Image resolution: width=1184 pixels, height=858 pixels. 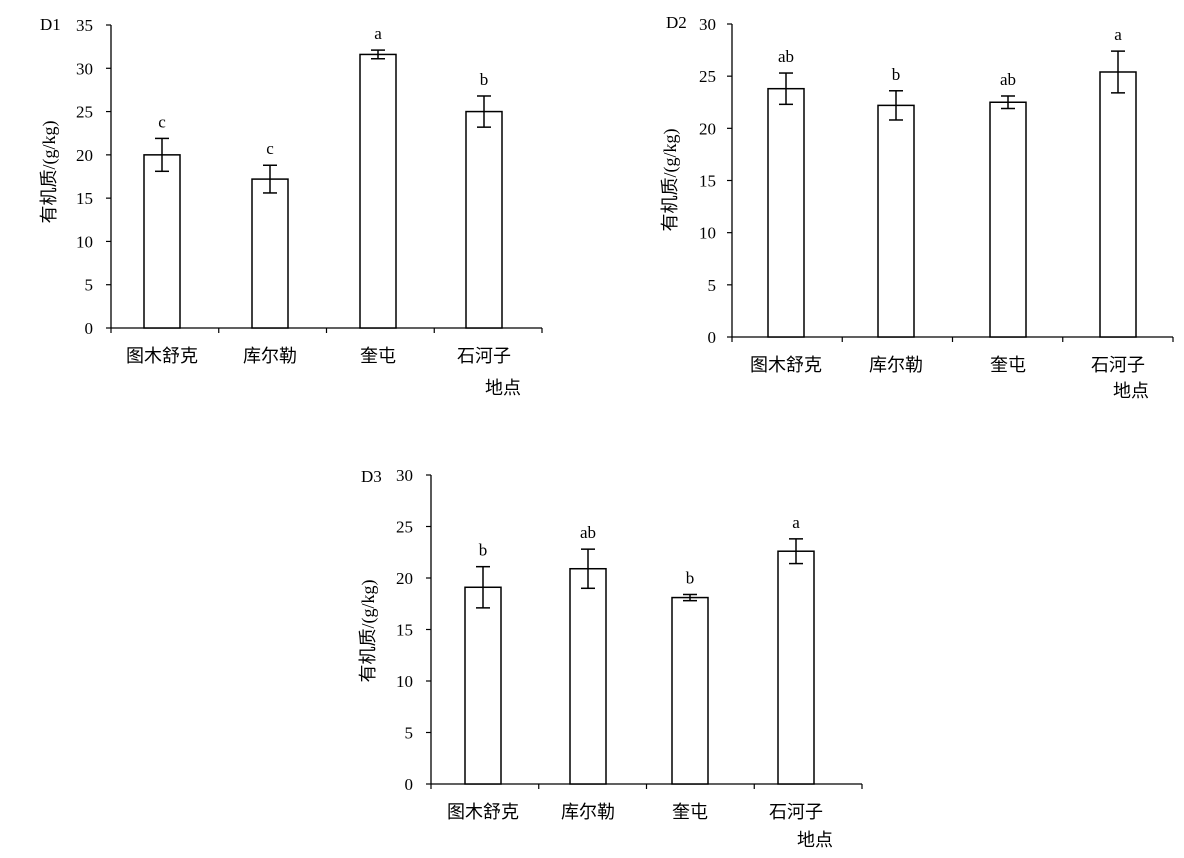 What do you see at coordinates (371, 476) in the screenshot?
I see `panel-label: D3` at bounding box center [371, 476].